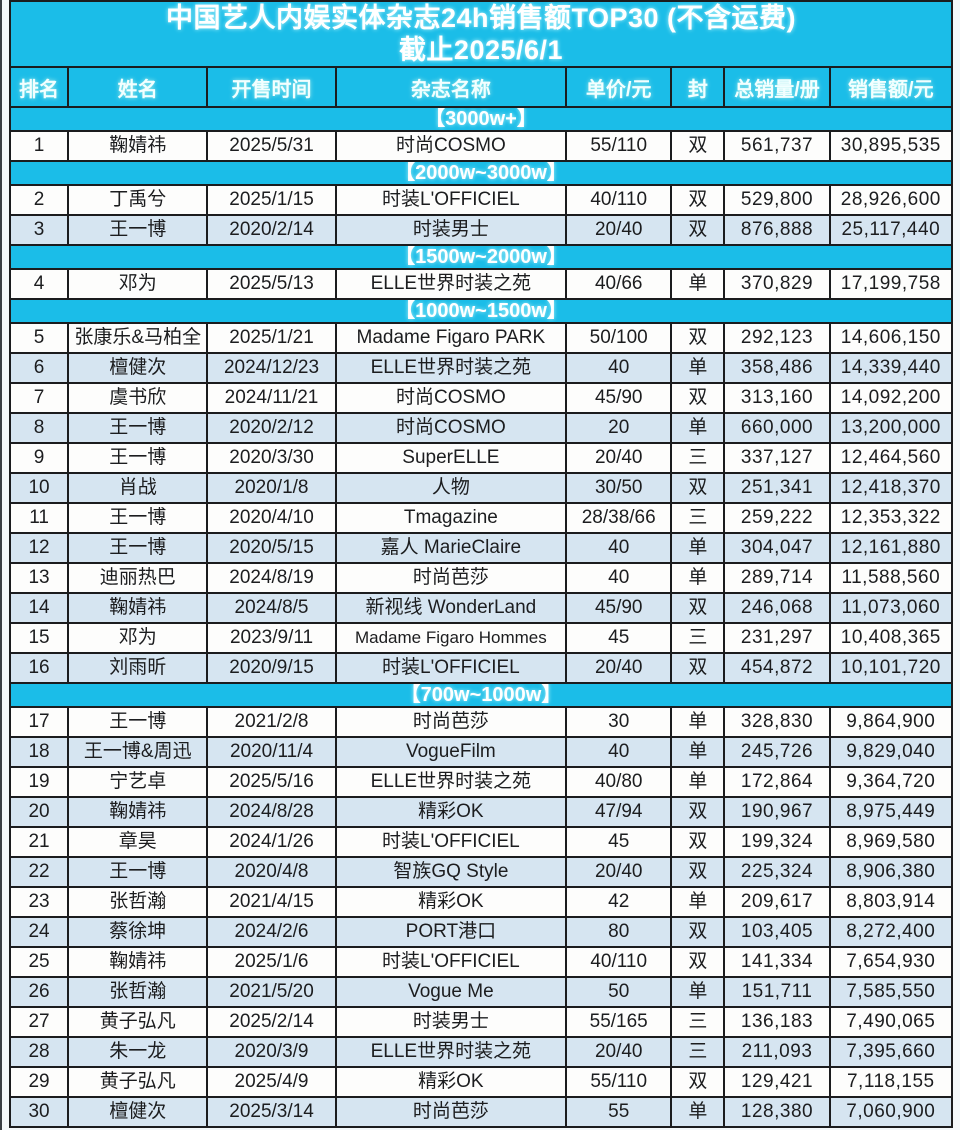  What do you see at coordinates (777, 338) in the screenshot?
I see `sales-cell: 292,123` at bounding box center [777, 338].